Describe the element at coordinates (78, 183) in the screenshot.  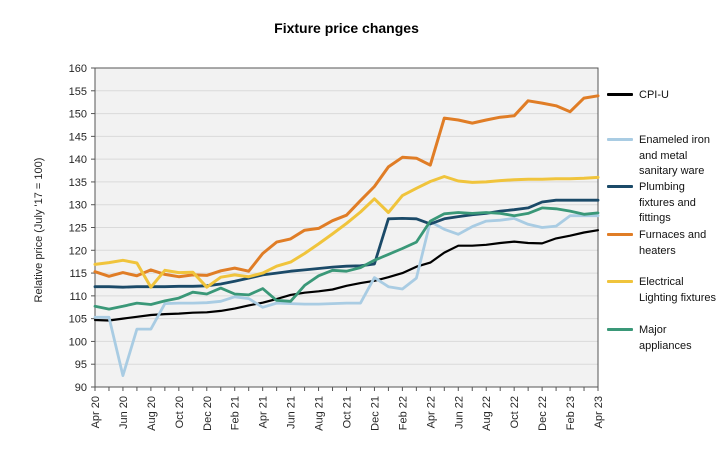
I see `y-tick-label: 135` at that location.